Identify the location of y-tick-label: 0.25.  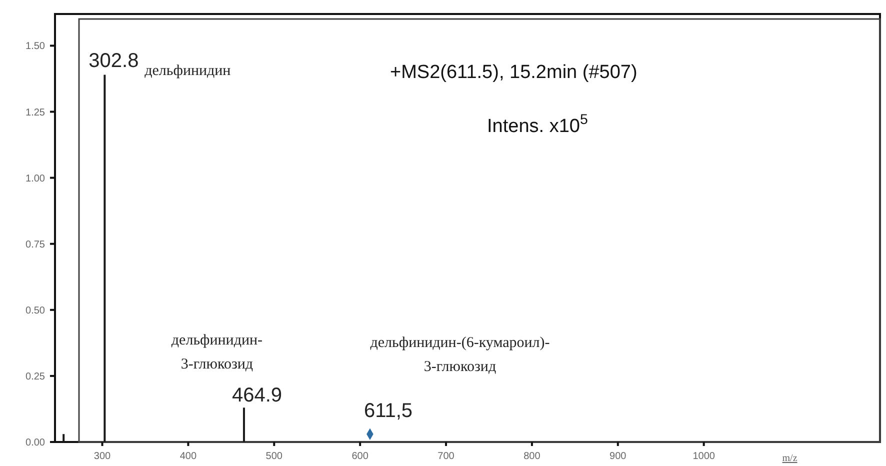
(36, 376).